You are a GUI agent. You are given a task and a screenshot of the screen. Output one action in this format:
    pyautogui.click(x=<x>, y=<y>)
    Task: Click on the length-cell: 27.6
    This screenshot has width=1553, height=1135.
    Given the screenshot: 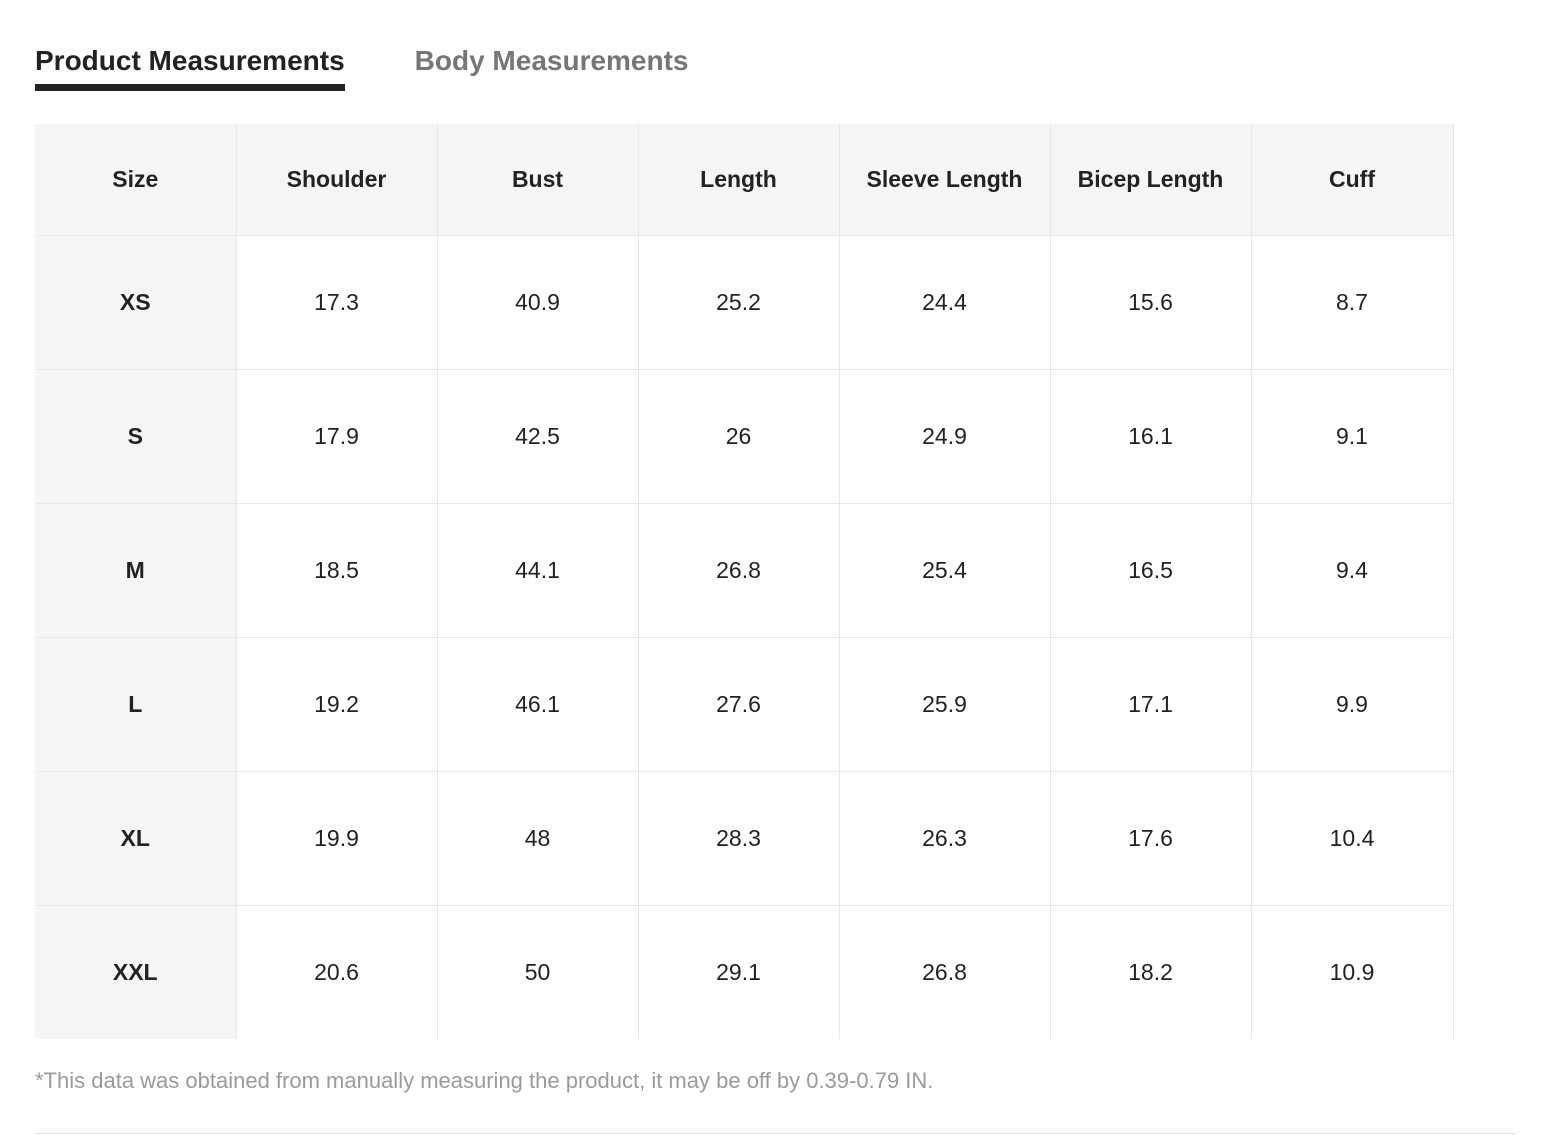 What is the action you would take?
    pyautogui.click(x=738, y=704)
    